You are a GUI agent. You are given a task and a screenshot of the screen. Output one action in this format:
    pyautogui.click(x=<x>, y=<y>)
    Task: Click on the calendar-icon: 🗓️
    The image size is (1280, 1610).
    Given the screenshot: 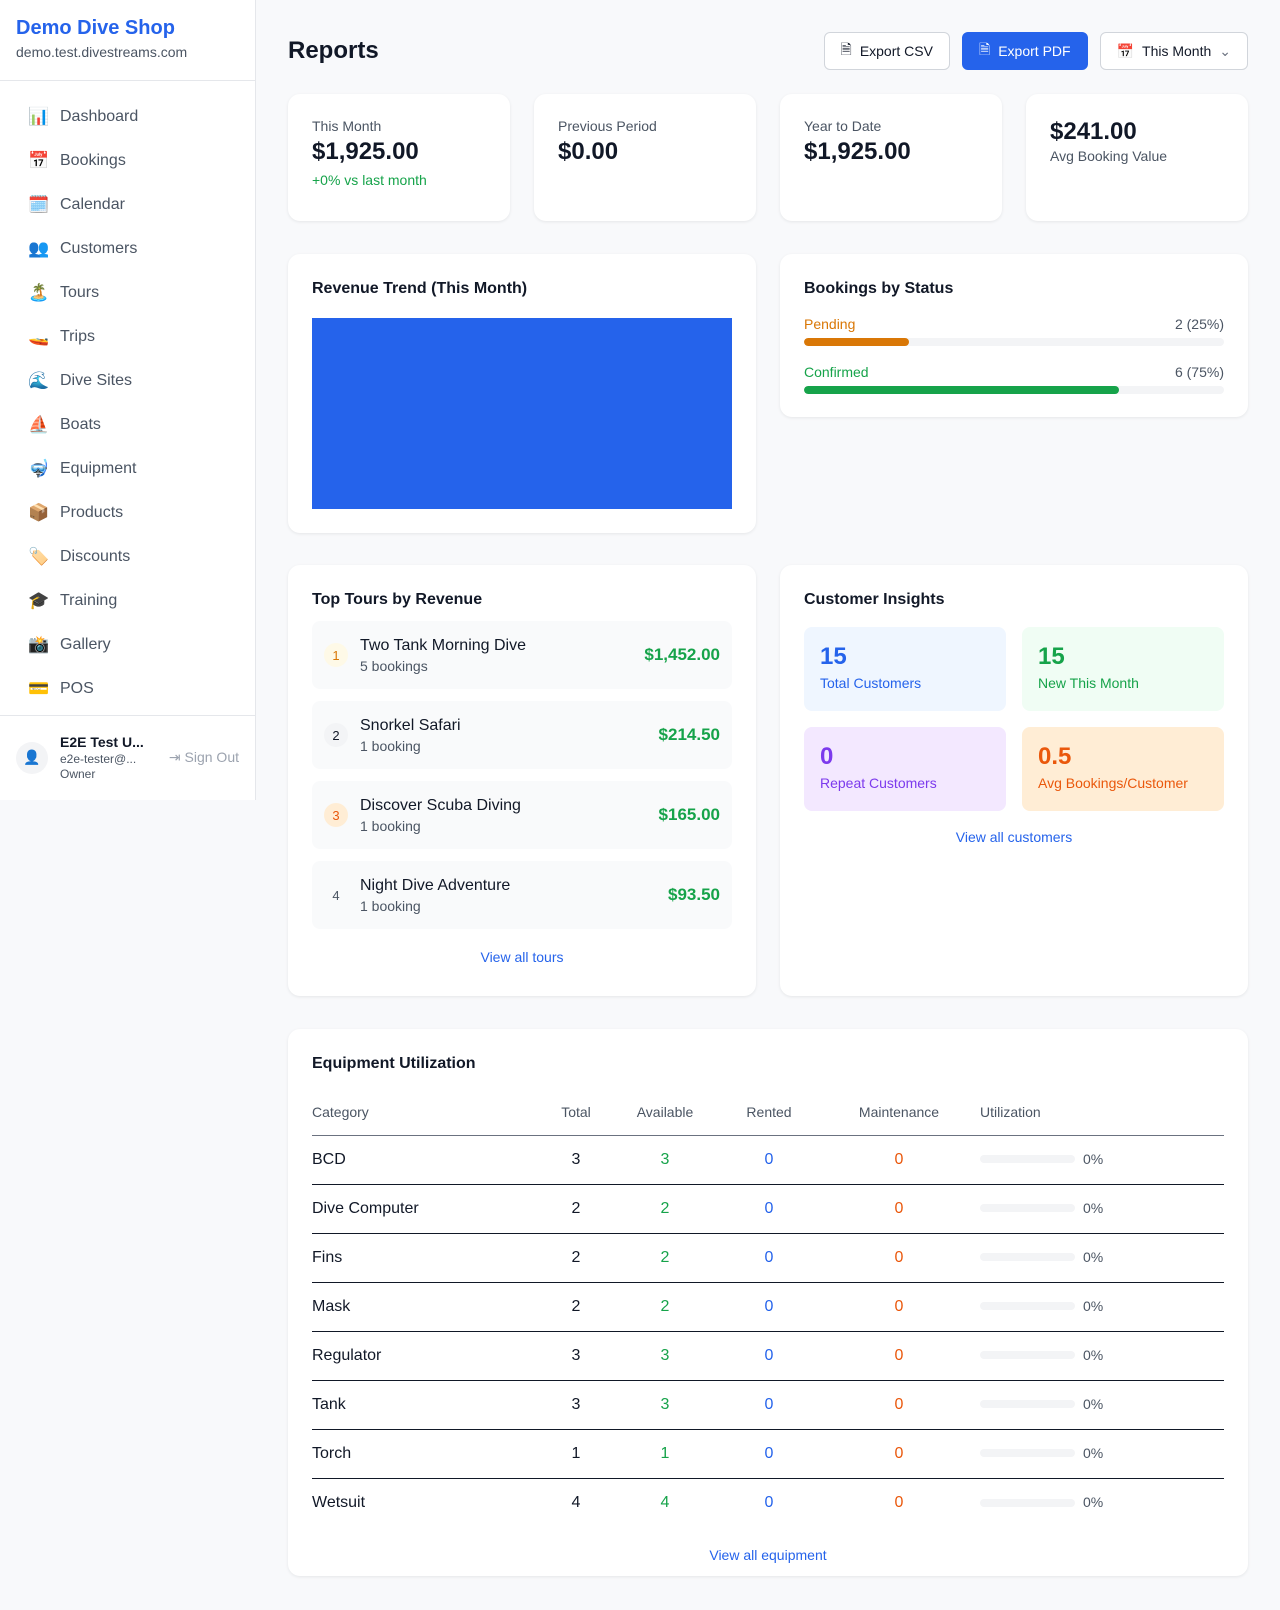 What is the action you would take?
    pyautogui.click(x=39, y=204)
    